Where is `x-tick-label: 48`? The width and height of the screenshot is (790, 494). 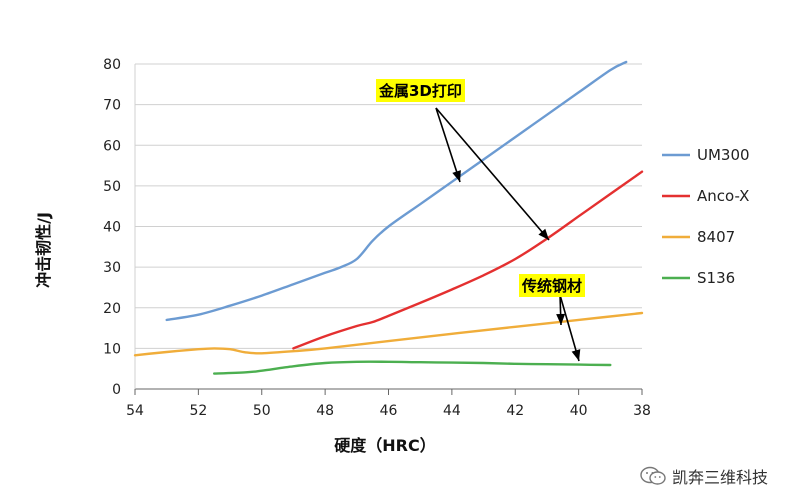 x-tick-label: 48 is located at coordinates (325, 411).